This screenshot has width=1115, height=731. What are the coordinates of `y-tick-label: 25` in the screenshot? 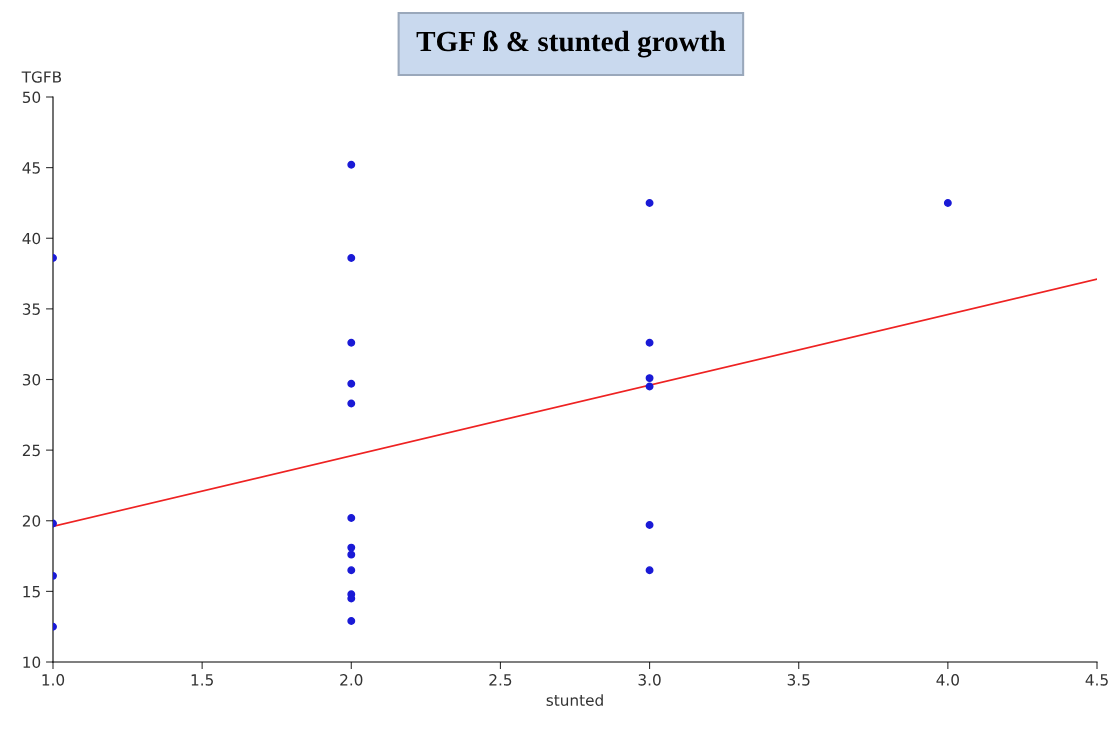 It's located at (31, 450).